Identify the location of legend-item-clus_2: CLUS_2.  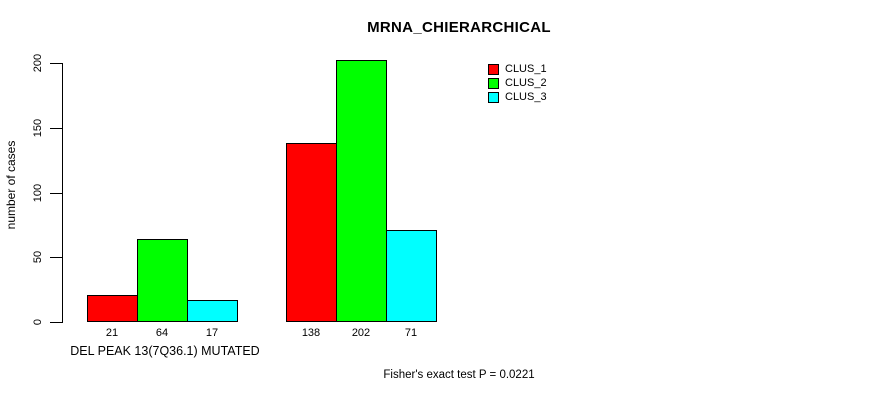
(517, 83).